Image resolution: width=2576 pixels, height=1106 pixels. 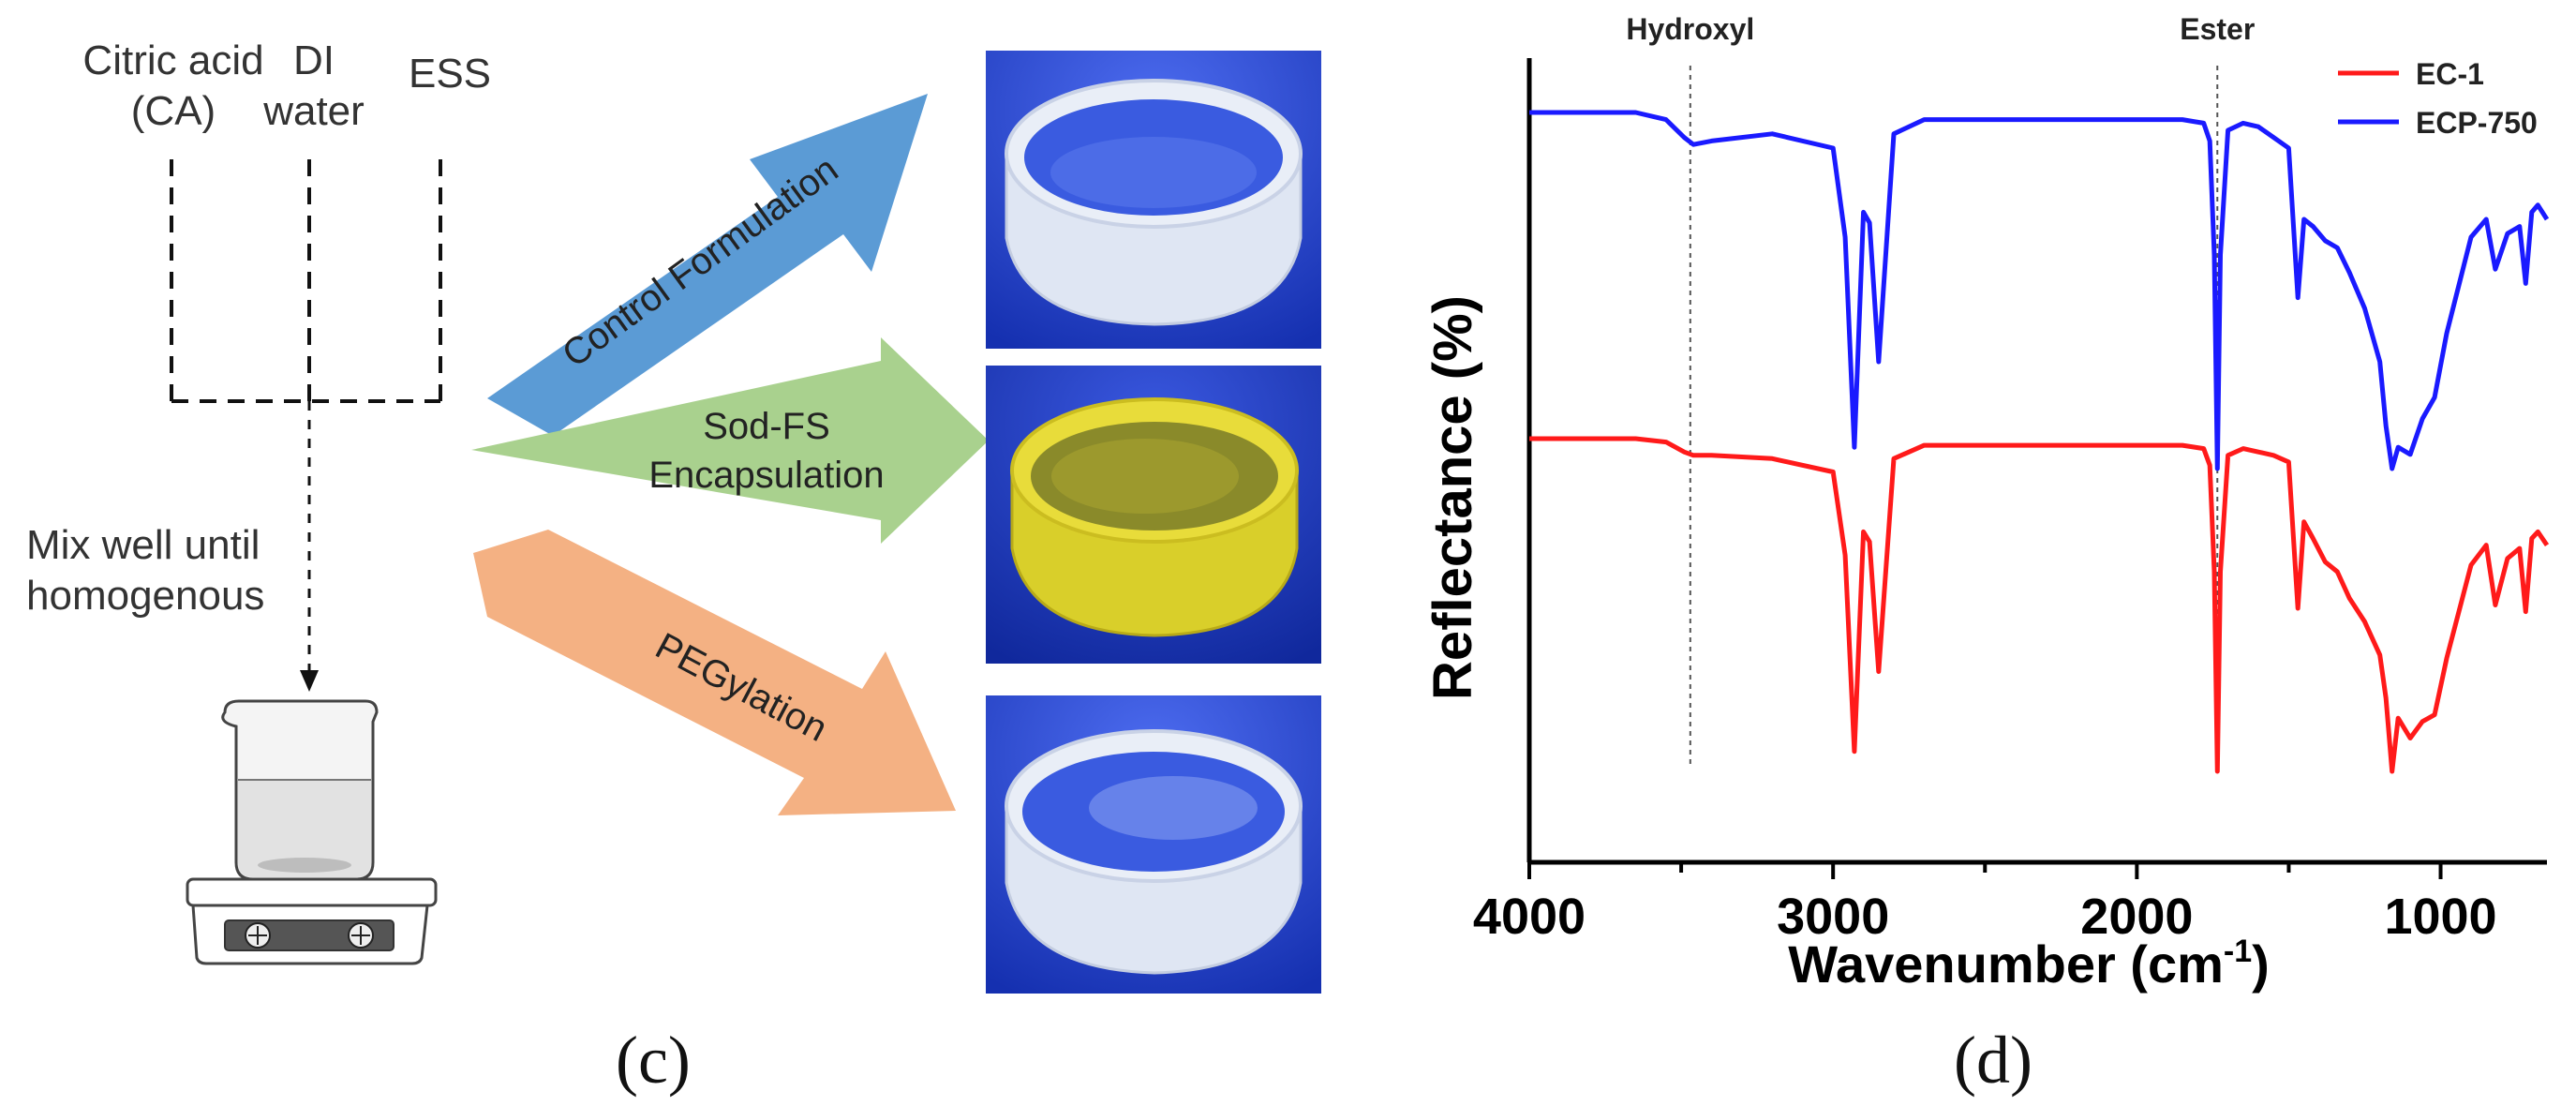 What do you see at coordinates (1833, 917) in the screenshot?
I see `x-tick-label: 3000` at bounding box center [1833, 917].